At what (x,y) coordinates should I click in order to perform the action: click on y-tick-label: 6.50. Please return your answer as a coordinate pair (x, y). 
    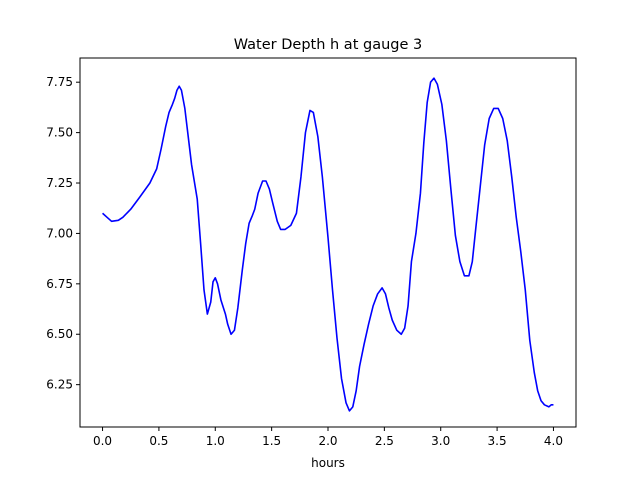
    Looking at the image, I should click on (59, 334).